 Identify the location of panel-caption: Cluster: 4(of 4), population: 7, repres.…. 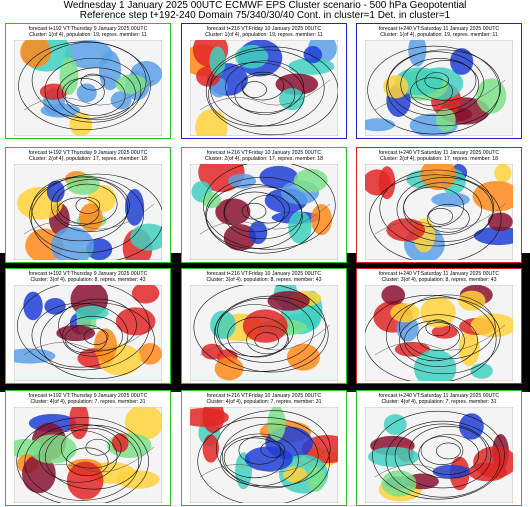
(88, 402).